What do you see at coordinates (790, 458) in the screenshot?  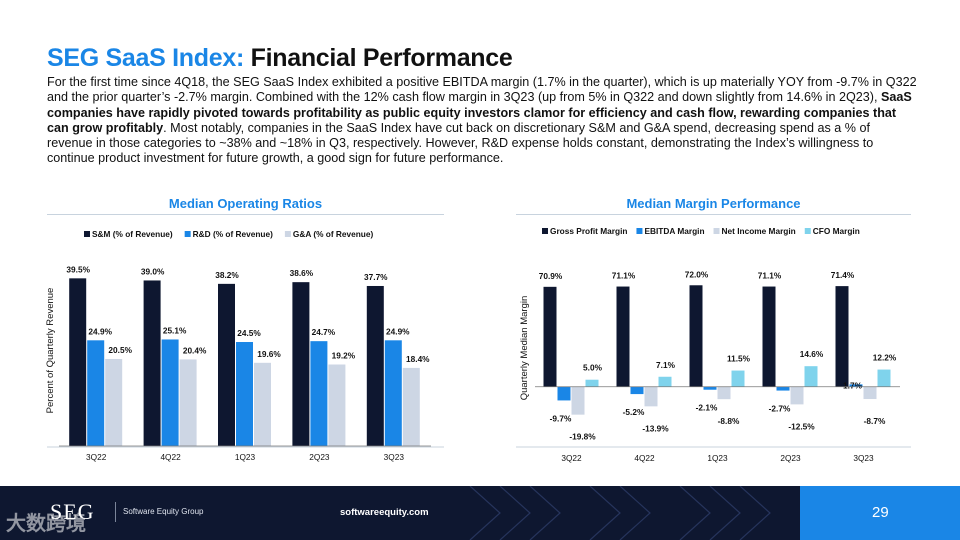 I see `c2-x-tick-3: 2Q23` at bounding box center [790, 458].